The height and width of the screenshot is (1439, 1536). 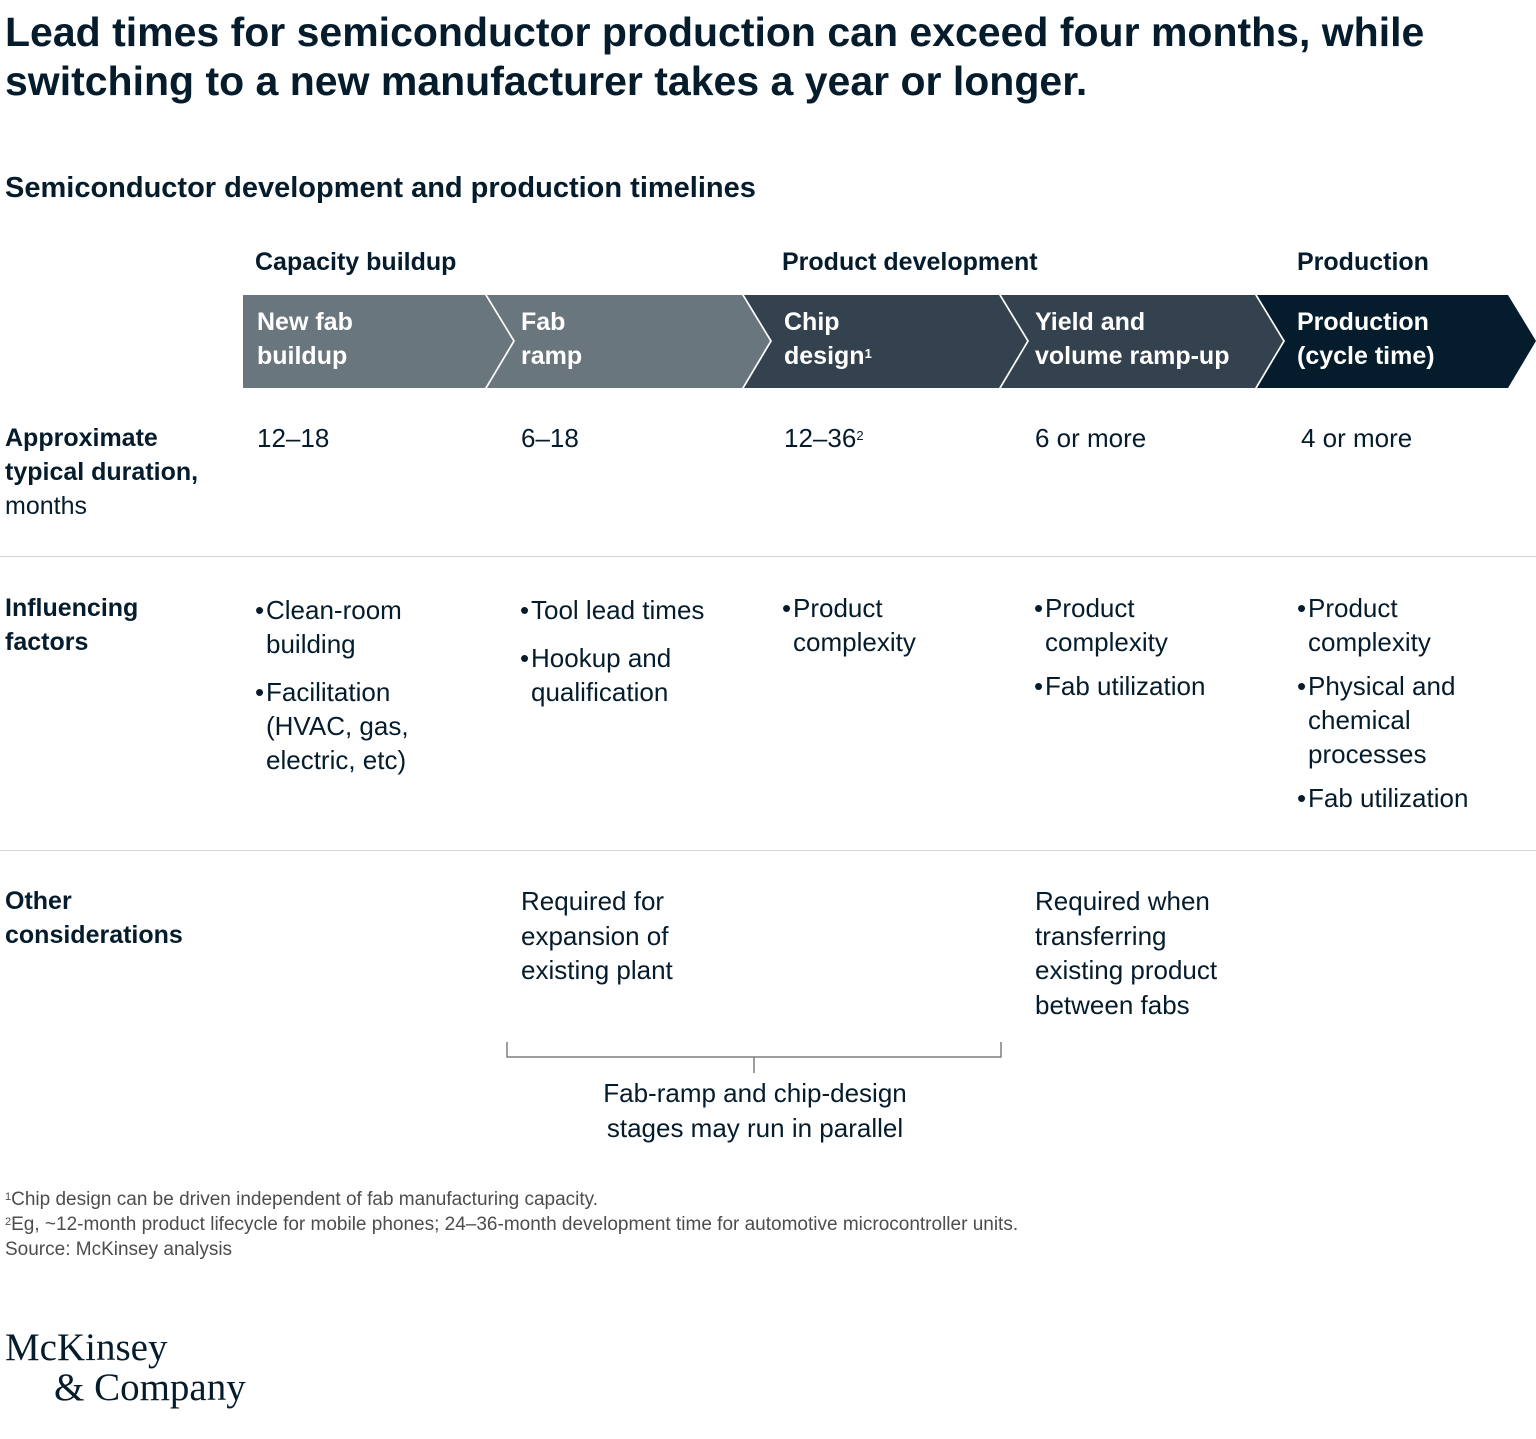 I want to click on phase-production: Production, so click(x=1363, y=262).